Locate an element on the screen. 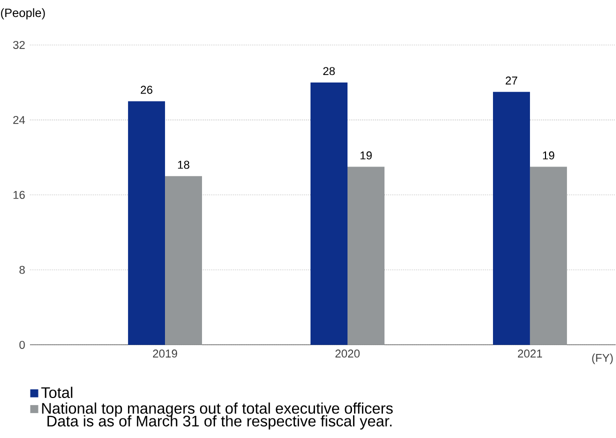  y-tick-label: 8 is located at coordinates (22, 270).